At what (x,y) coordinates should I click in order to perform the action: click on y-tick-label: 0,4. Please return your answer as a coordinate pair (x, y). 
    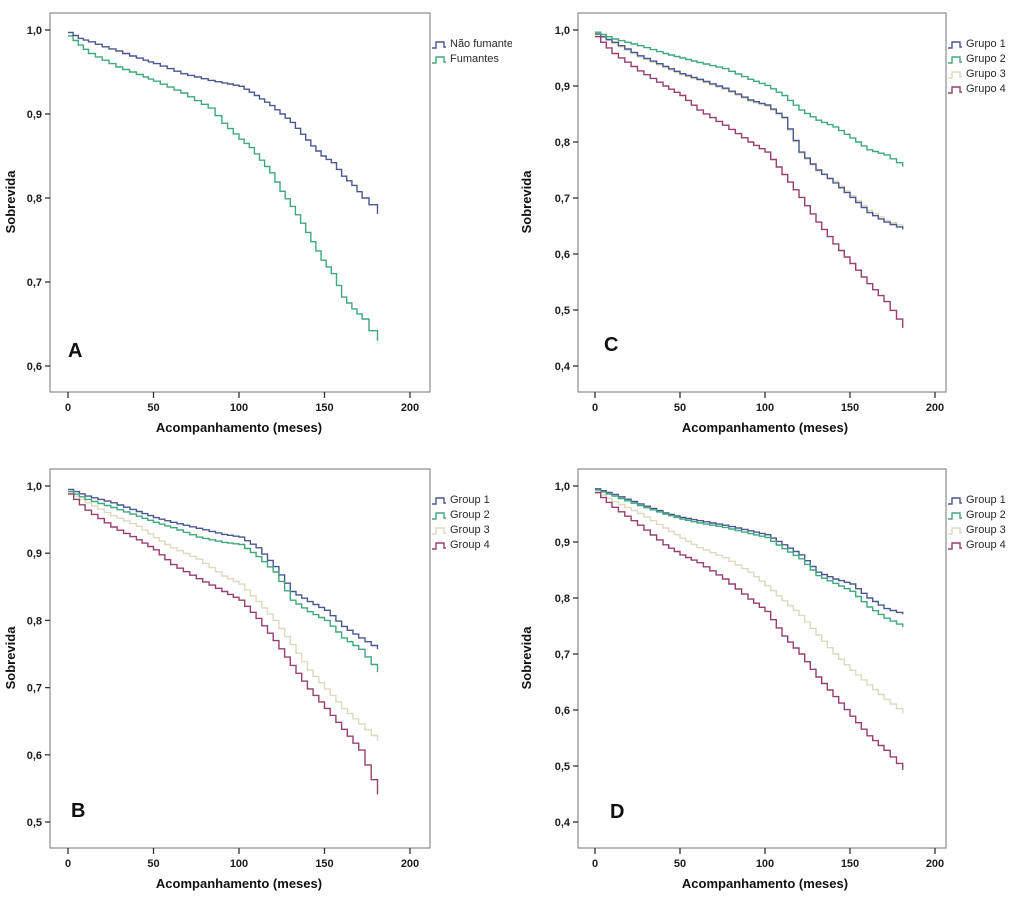
    Looking at the image, I should click on (563, 367).